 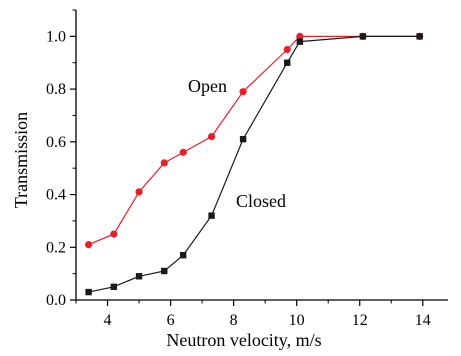 I want to click on y-tick-label: 0.6, so click(x=56, y=142).